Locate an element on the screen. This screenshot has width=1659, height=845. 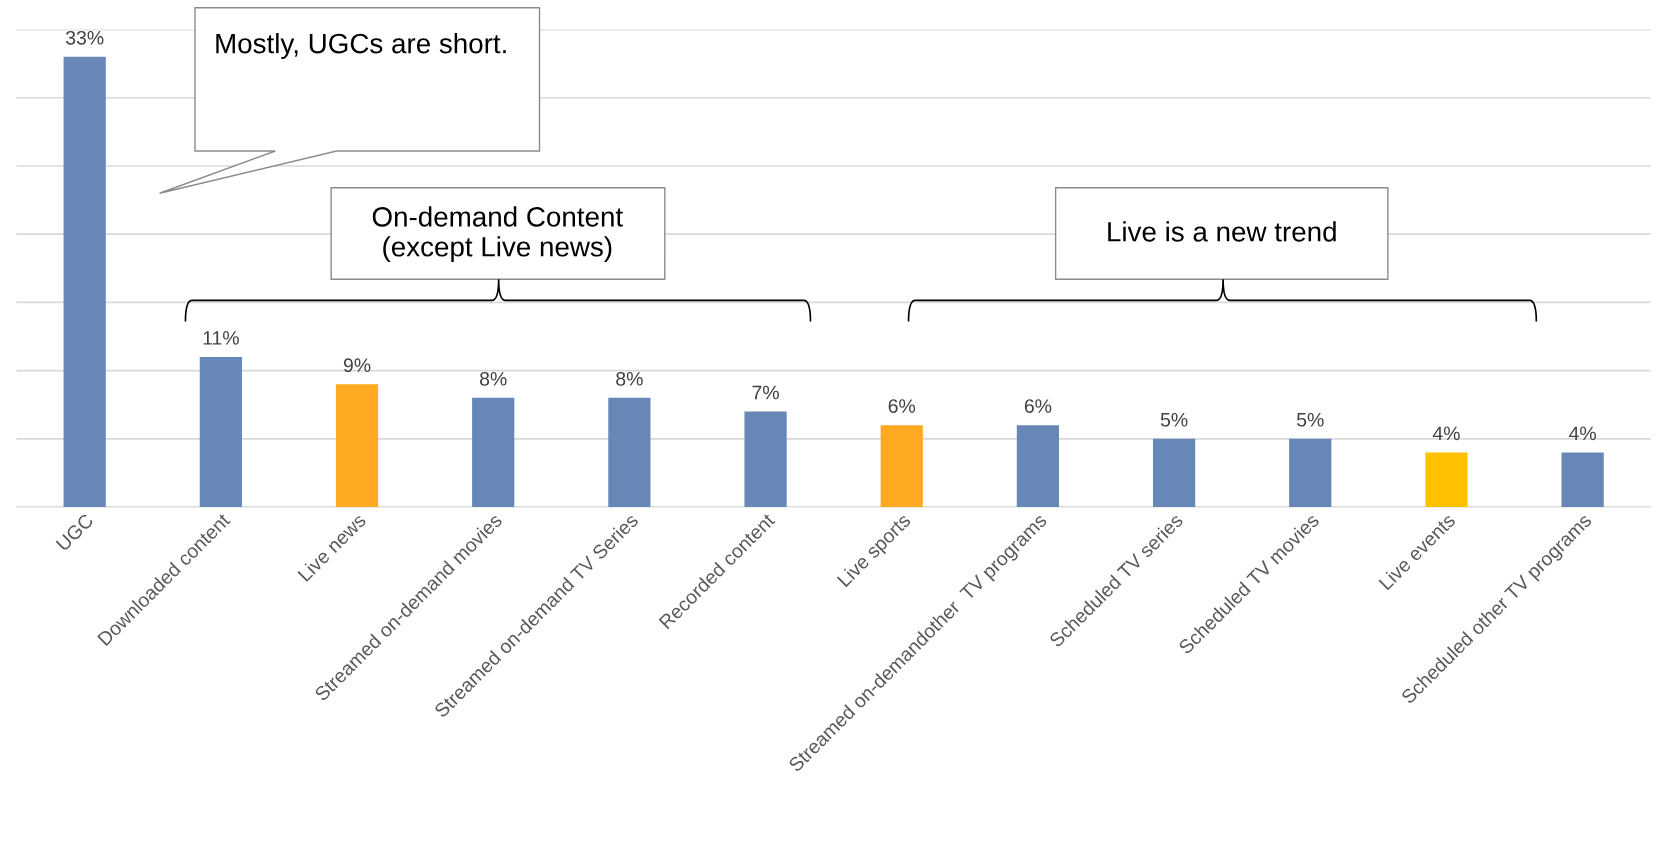
annotation: Live is a new trend is located at coordinates (1222, 231).